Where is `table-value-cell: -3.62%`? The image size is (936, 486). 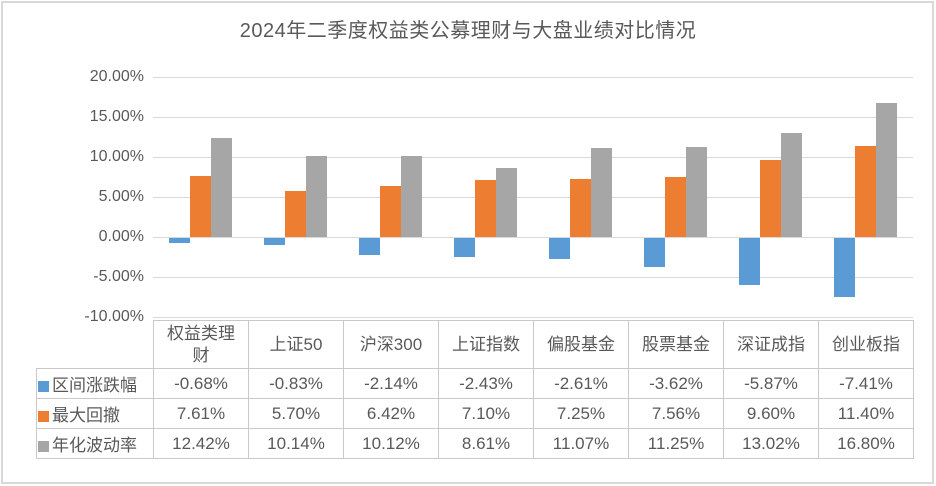
table-value-cell: -3.62% is located at coordinates (676, 383).